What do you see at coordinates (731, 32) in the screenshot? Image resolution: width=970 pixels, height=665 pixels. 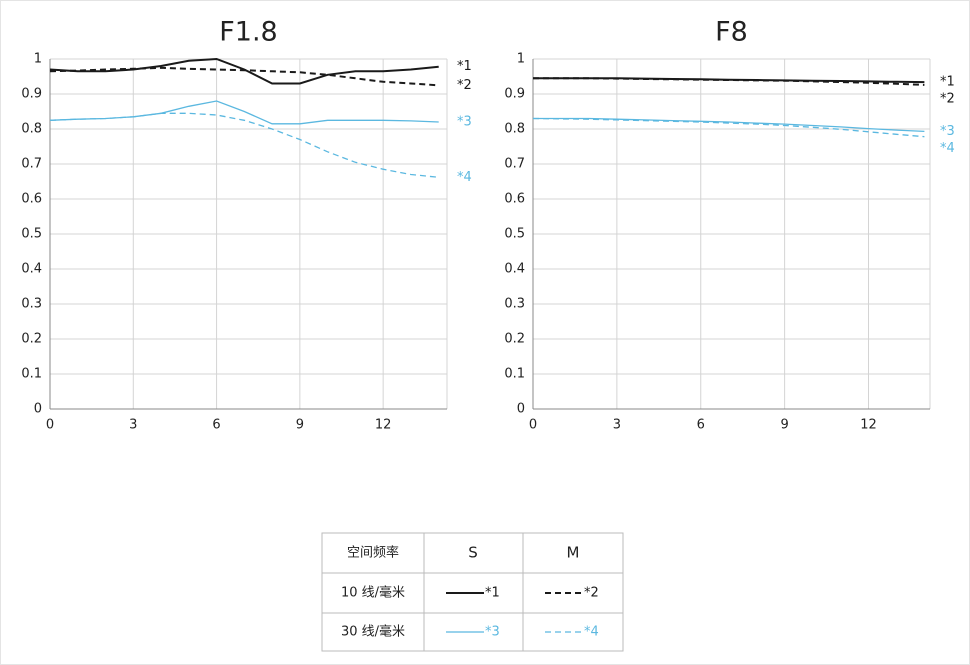 I see `chart-title: F8` at bounding box center [731, 32].